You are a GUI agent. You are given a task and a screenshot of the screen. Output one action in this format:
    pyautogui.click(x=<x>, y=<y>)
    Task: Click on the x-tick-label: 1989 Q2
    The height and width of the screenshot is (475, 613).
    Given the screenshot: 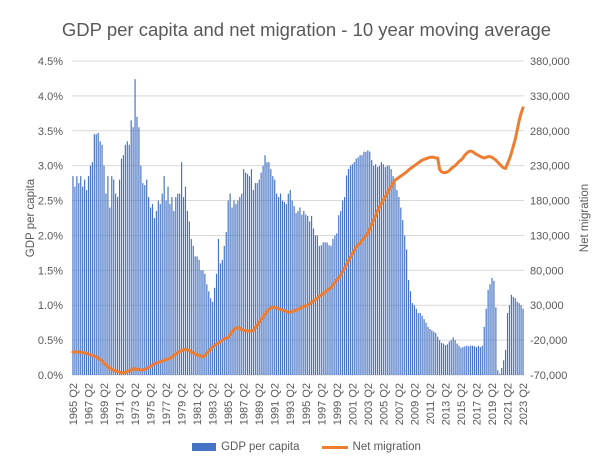 What is the action you would take?
    pyautogui.click(x=260, y=404)
    